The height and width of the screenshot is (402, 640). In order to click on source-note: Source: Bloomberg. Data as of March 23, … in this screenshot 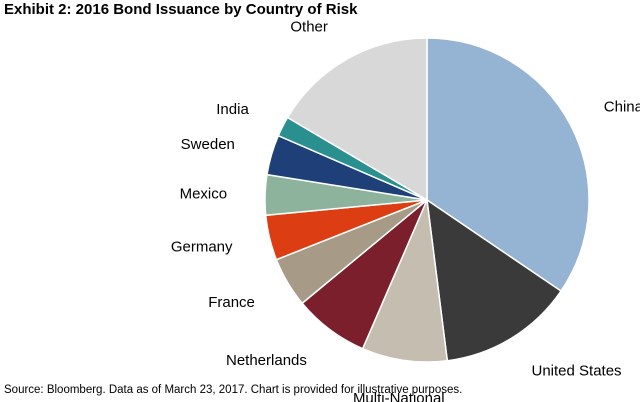, I will do `click(233, 390)`.